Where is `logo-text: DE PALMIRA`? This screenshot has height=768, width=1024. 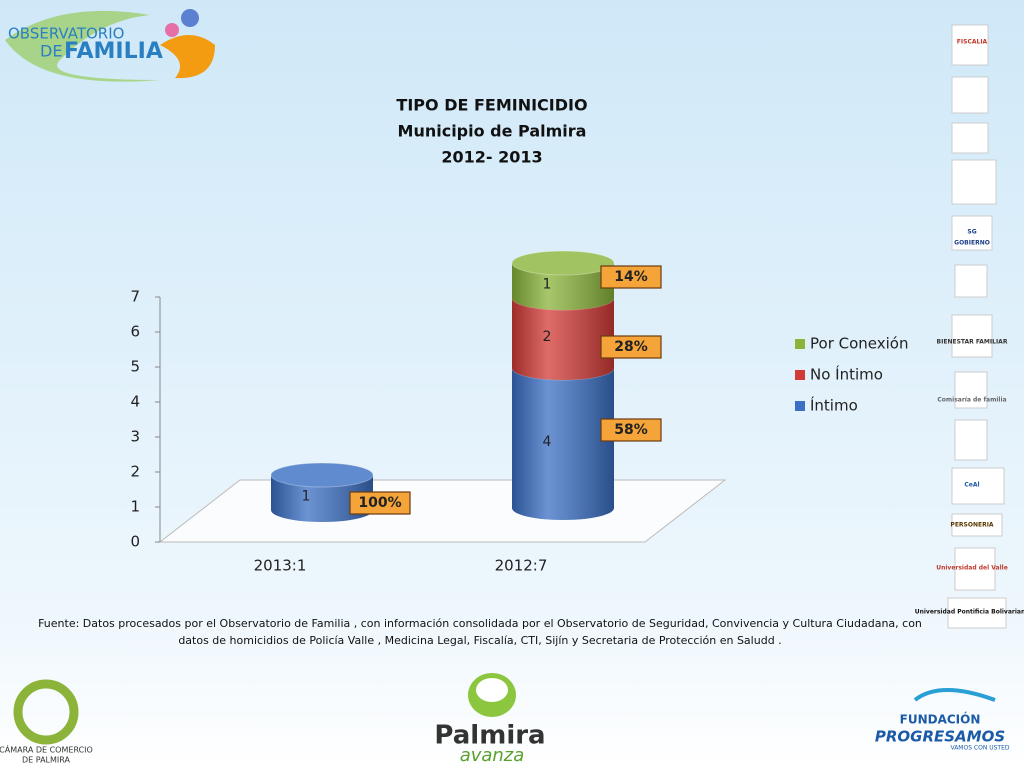 logo-text: DE PALMIRA is located at coordinates (46, 760).